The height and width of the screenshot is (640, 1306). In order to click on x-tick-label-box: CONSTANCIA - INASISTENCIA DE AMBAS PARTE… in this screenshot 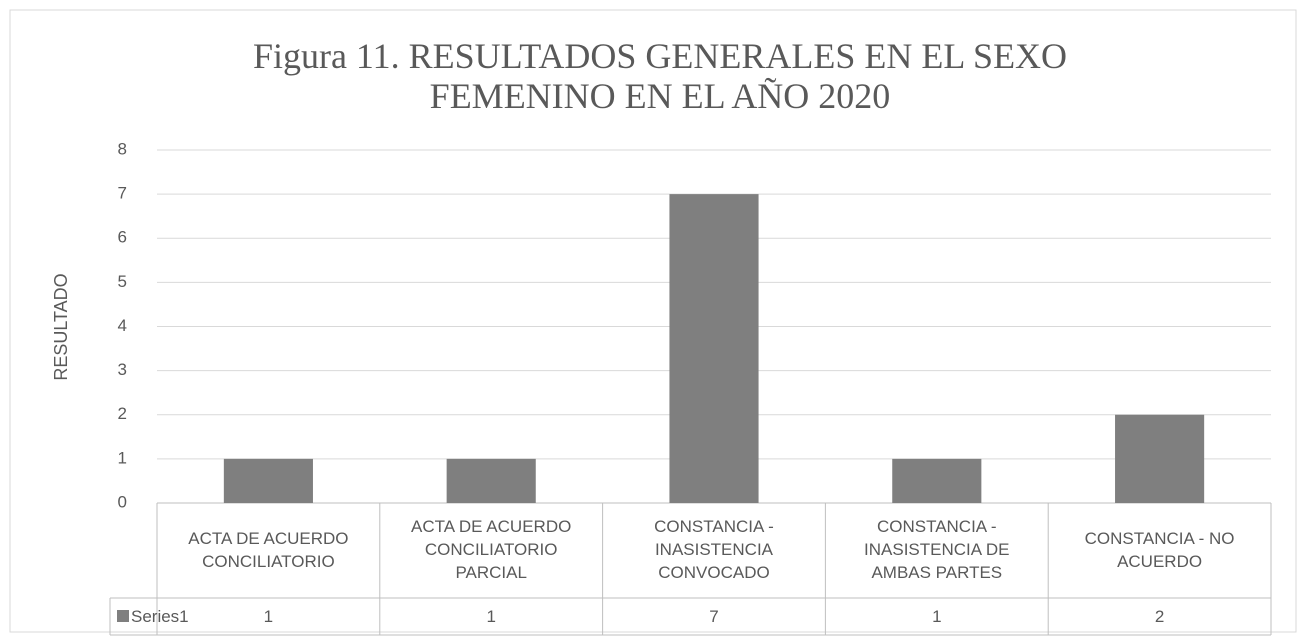, I will do `click(937, 549)`.